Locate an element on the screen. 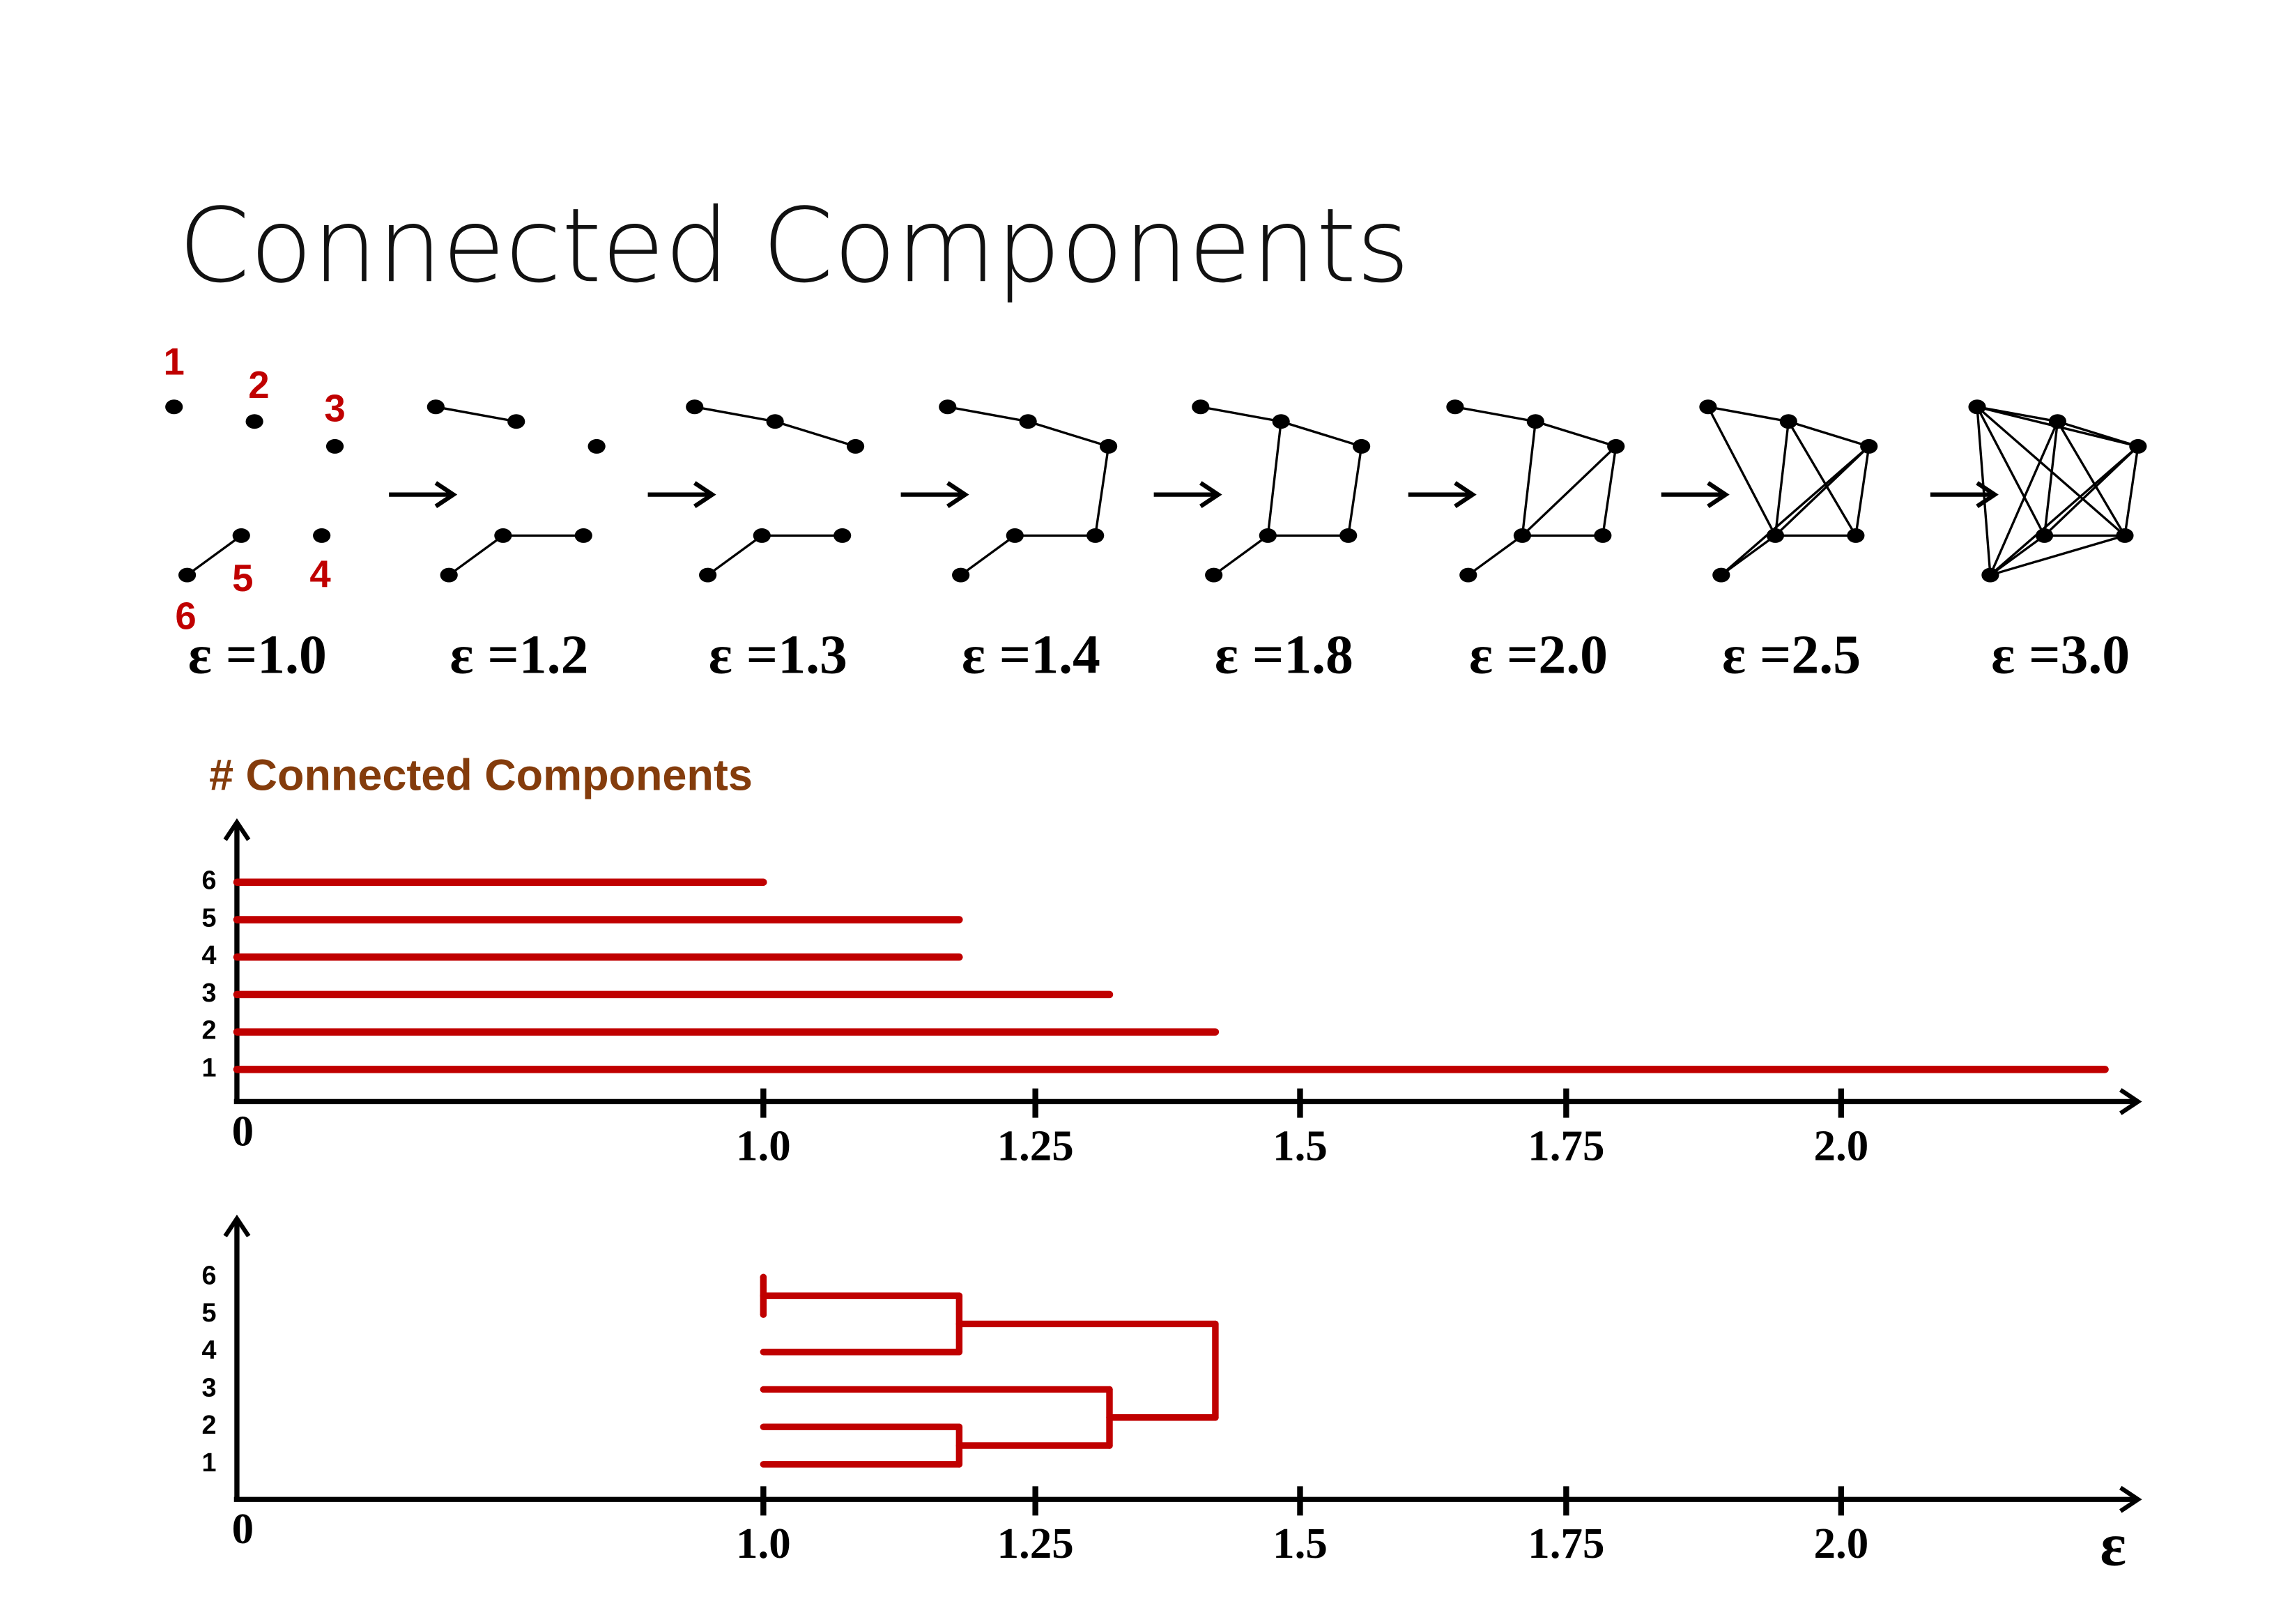  node-label: 5 is located at coordinates (242, 578).